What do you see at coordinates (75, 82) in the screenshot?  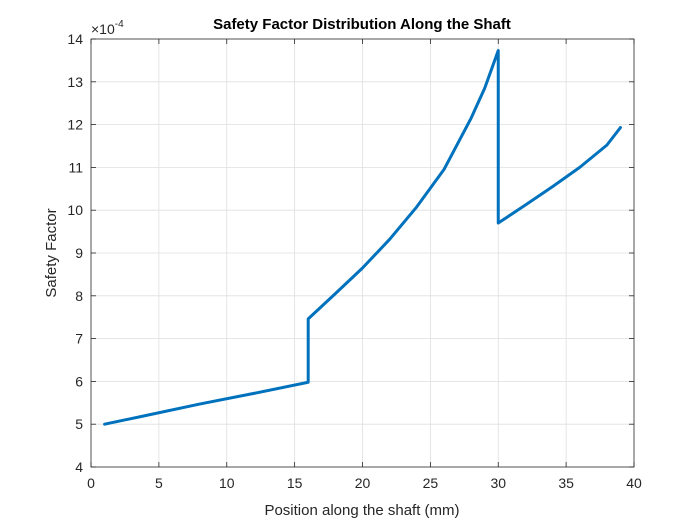 I see `y-tick-label: 13` at bounding box center [75, 82].